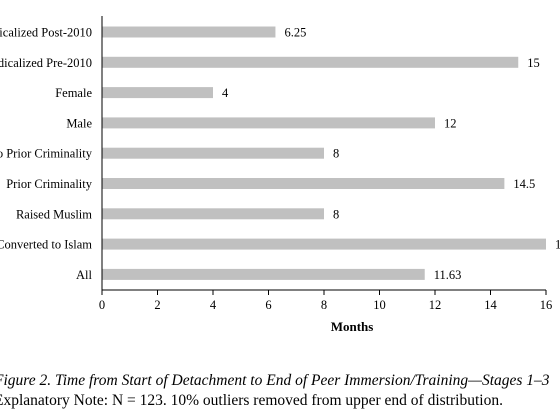 The image size is (560, 420). I want to click on x-tick-label: 14, so click(490, 305).